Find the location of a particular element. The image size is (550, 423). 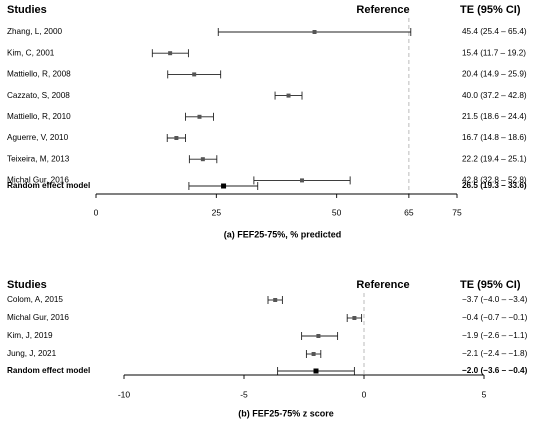

te-value: 40.0 (37.2 – 42.8) is located at coordinates (494, 95).